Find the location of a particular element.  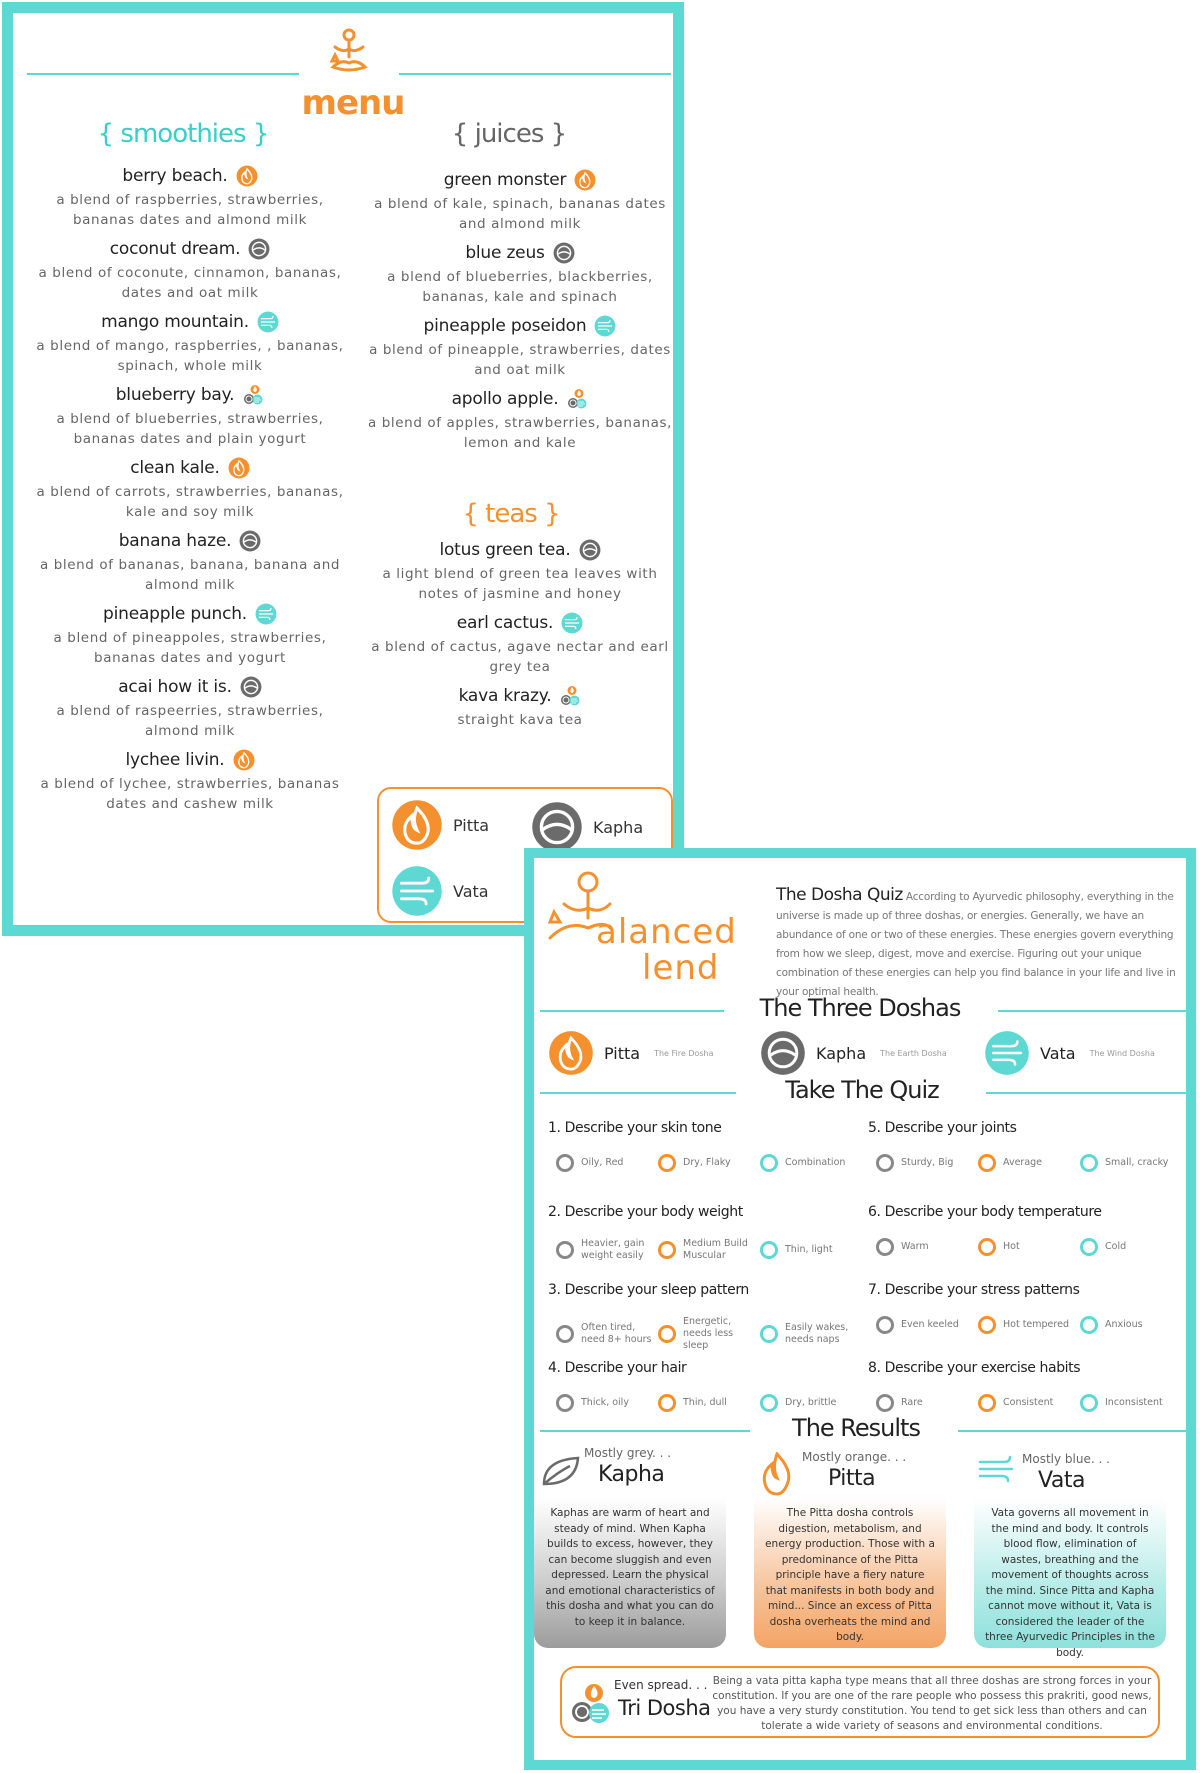

menu-item-name-row: blue zeus is located at coordinates (520, 253).